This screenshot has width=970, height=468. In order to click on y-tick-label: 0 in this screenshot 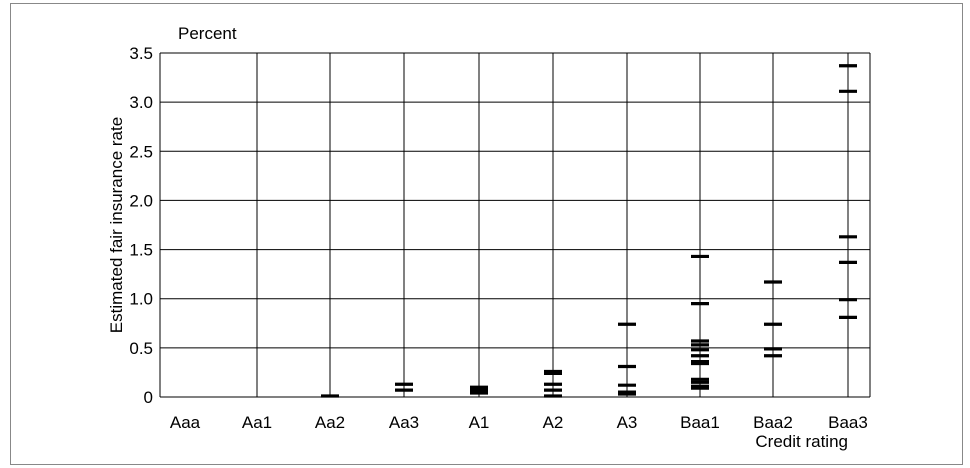, I will do `click(148, 397)`.